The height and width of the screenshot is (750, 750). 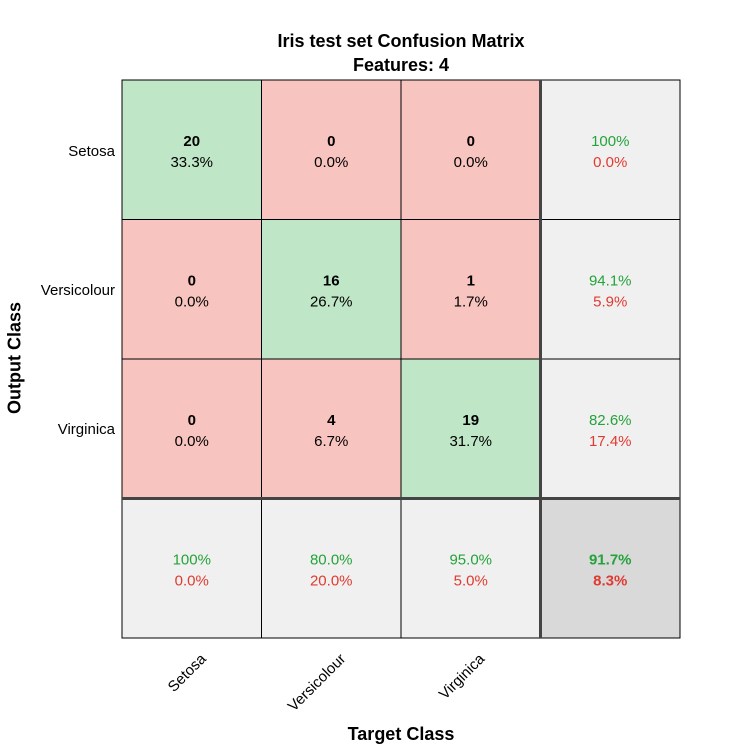 I want to click on row-summary-correct: 82.6%, so click(x=610, y=420).